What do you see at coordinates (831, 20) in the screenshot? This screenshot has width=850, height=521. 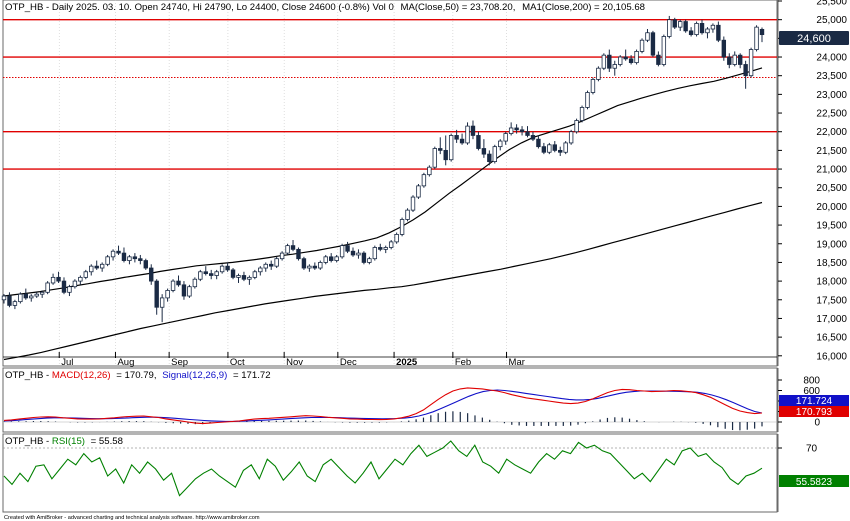 I see `price-y-tick-label: 25,000` at bounding box center [831, 20].